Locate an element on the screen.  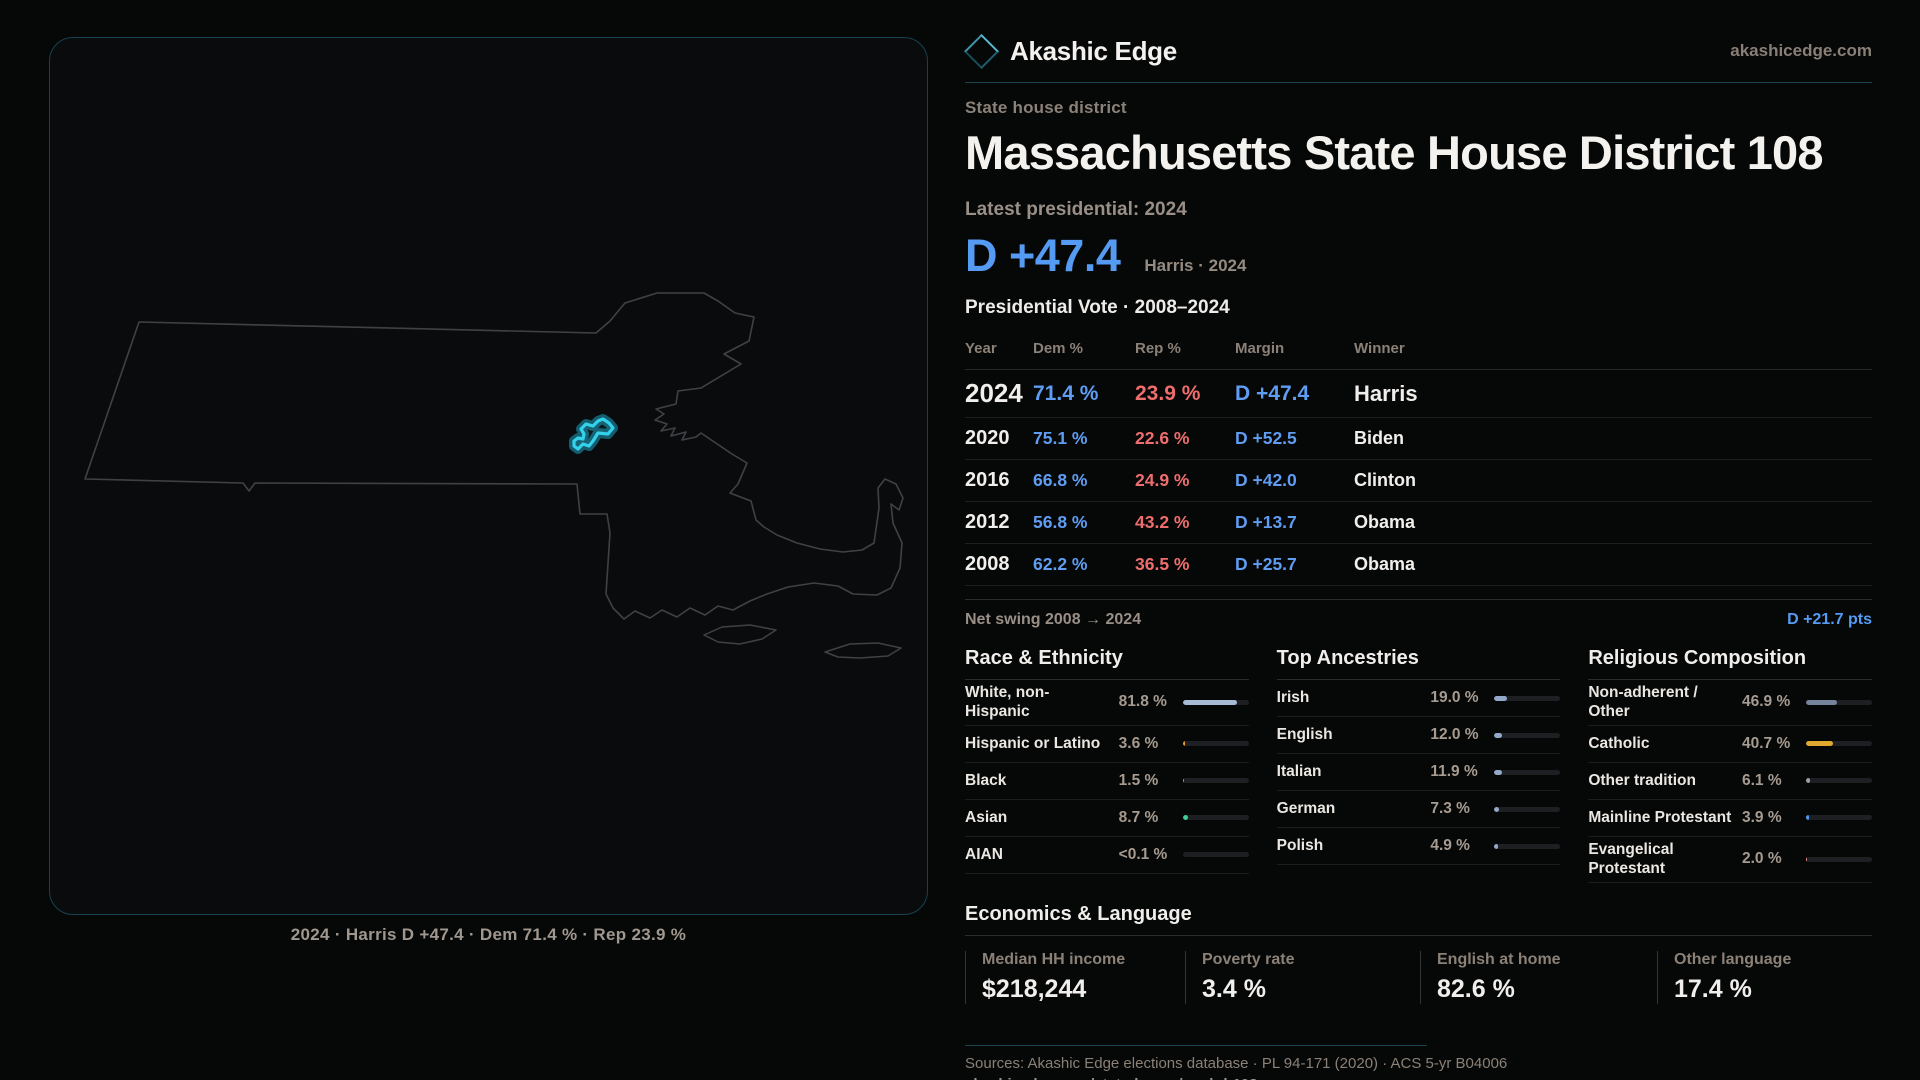
demo-row: Catholic 40.7 % is located at coordinates (1730, 744).